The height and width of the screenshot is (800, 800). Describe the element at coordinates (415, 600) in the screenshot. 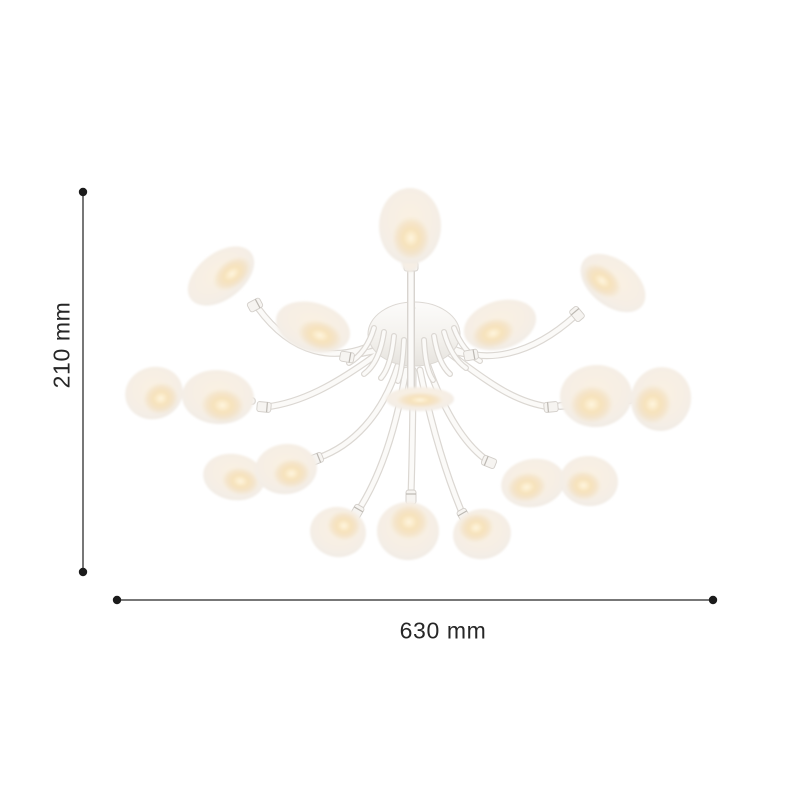

I see `width-dimension-line` at that location.